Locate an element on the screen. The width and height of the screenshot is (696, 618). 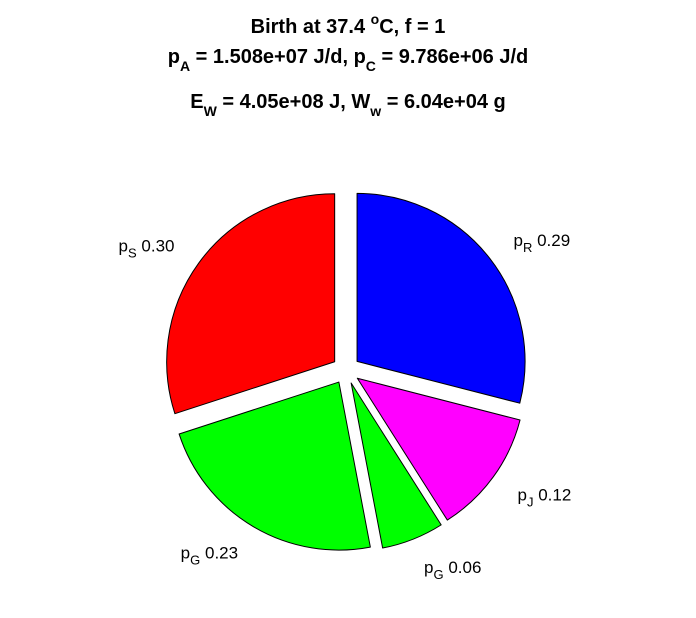
title-text: = 1.508e+07 J/d, is located at coordinates (271, 57).